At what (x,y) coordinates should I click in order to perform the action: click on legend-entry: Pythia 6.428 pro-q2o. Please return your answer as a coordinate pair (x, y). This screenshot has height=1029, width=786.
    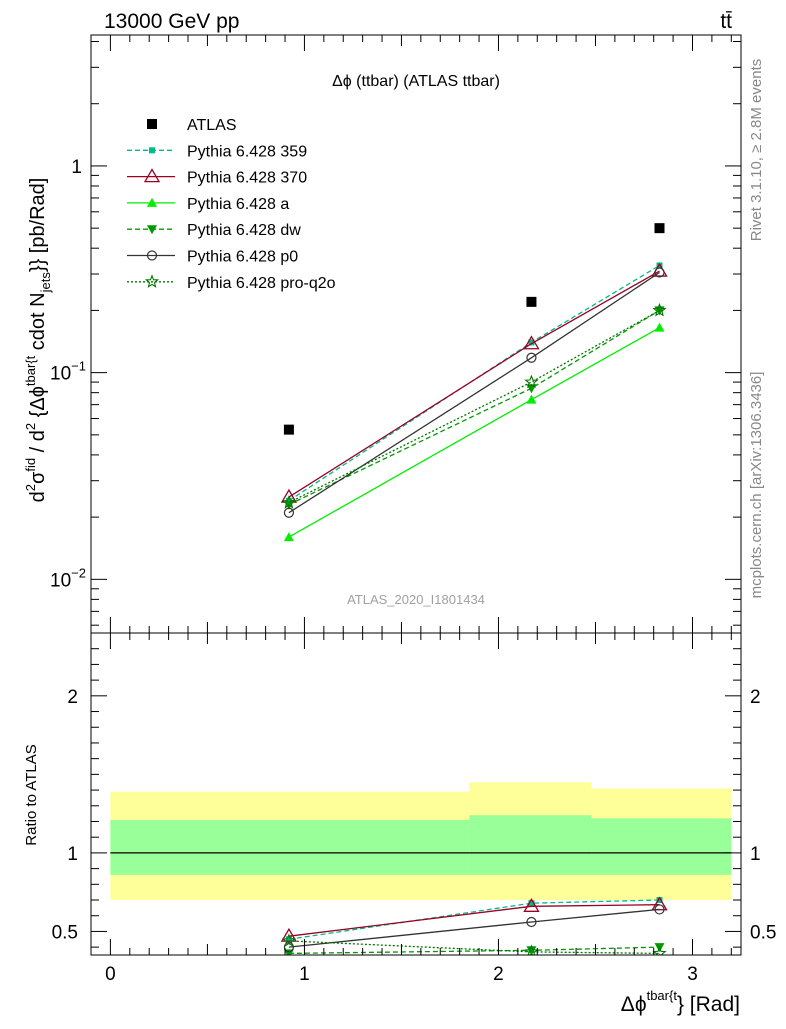
    Looking at the image, I should click on (231, 283).